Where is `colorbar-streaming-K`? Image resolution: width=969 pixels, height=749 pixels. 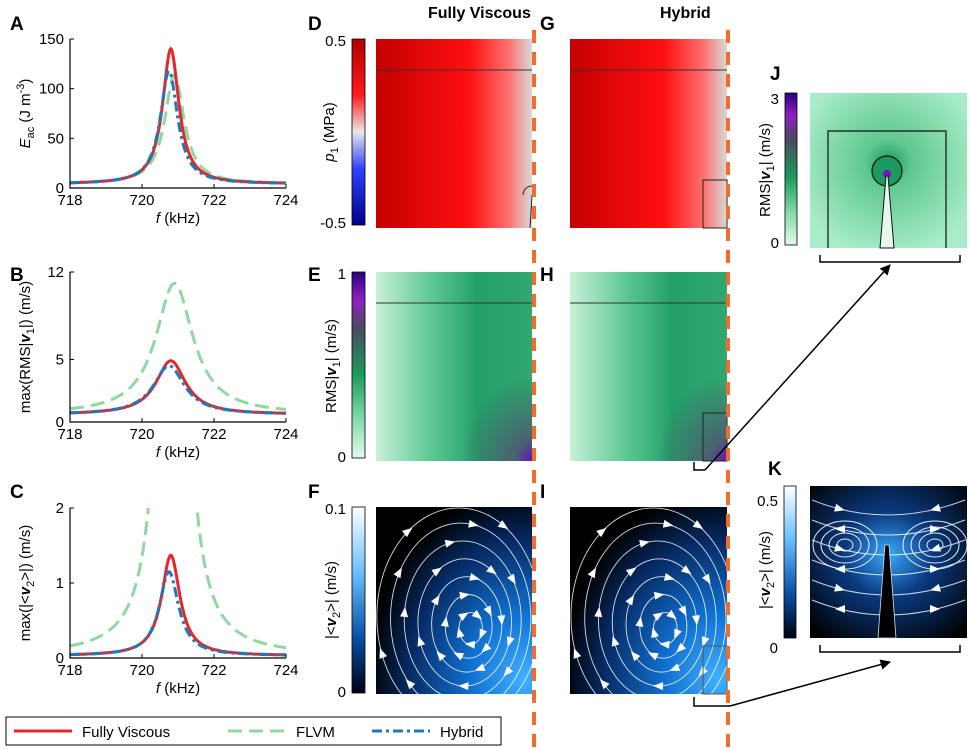 colorbar-streaming-K is located at coordinates (790, 562).